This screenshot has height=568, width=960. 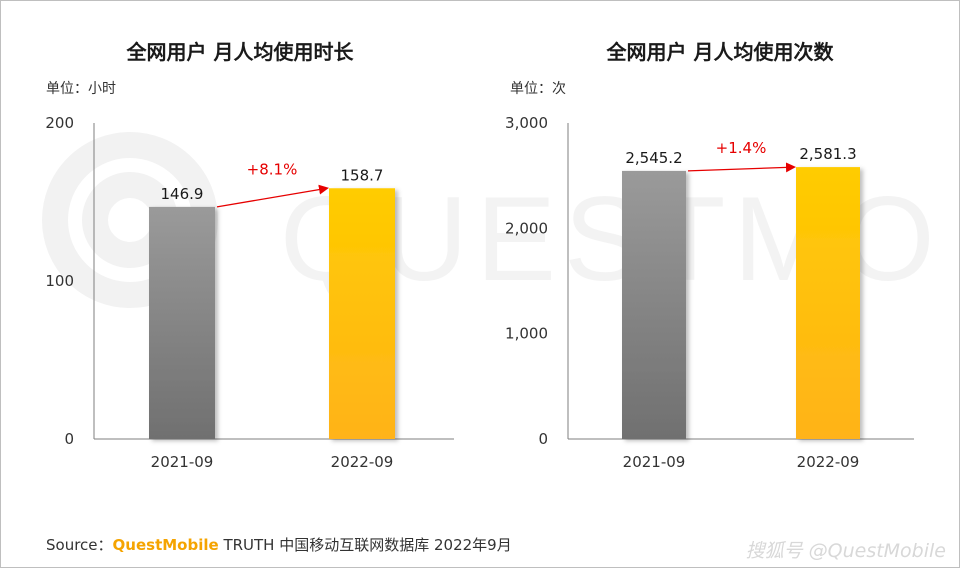 I want to click on growth-label: +8.1%, so click(x=272, y=169).